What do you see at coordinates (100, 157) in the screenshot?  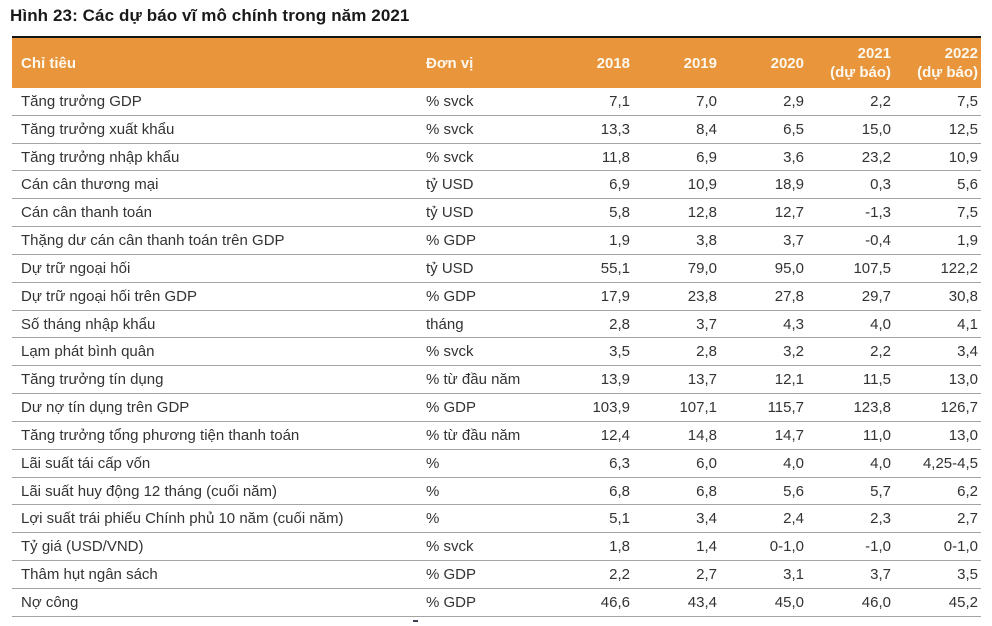 I see `row-indicator: Tăng trưởng nhập khẩu` at bounding box center [100, 157].